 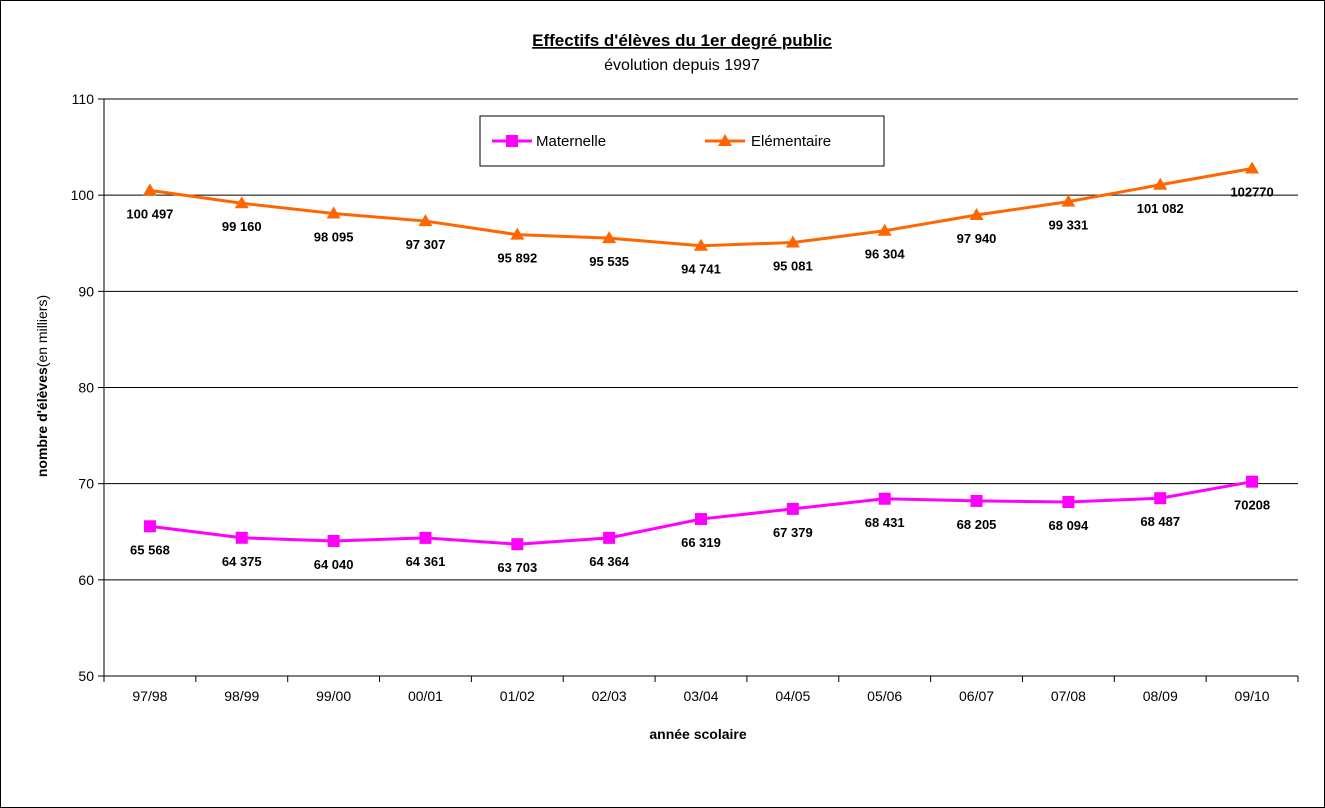 I want to click on data-label: 95 081, so click(x=793, y=265).